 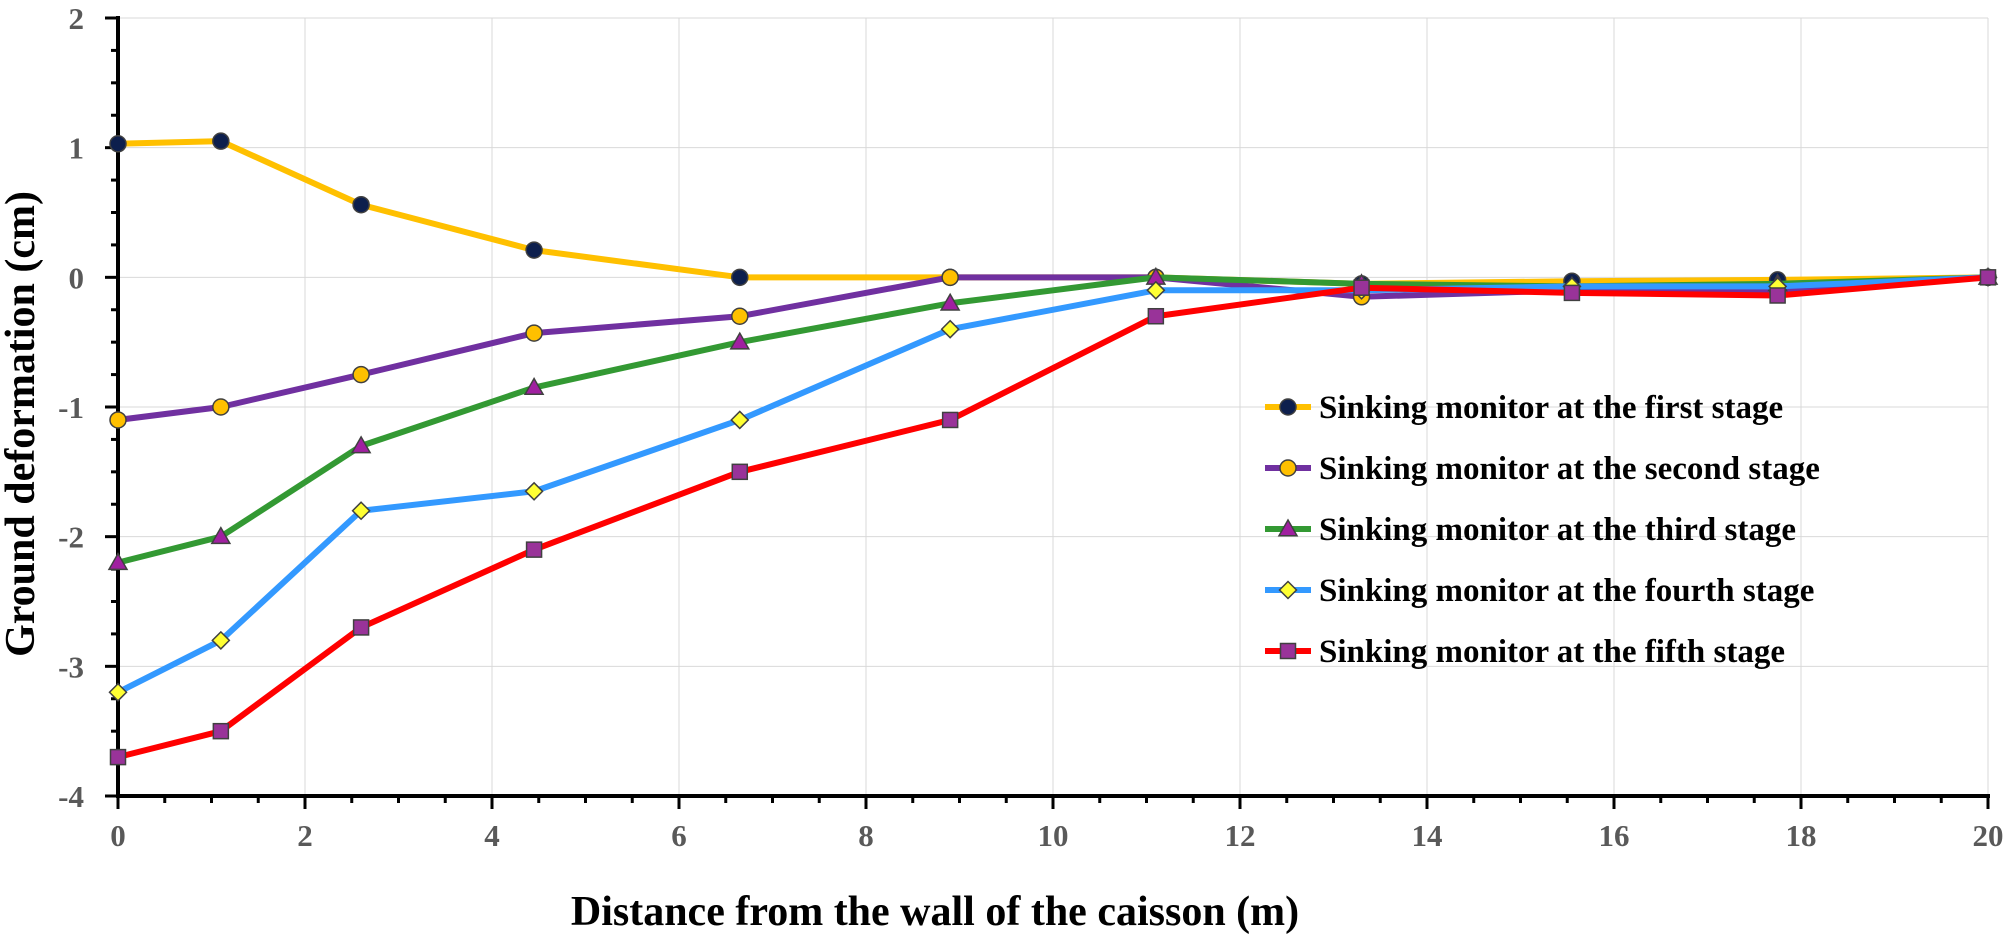 What do you see at coordinates (1551, 408) in the screenshot?
I see `legend-label: Sinking monitor at the first stage` at bounding box center [1551, 408].